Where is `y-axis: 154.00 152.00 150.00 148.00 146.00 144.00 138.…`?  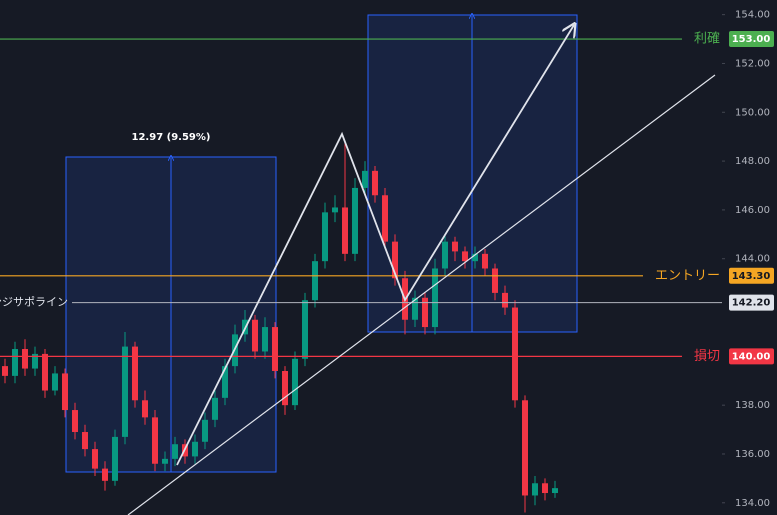
y-axis: 154.00 152.00 150.00 148.00 146.00 144.00 138.… is located at coordinates (746, 259).